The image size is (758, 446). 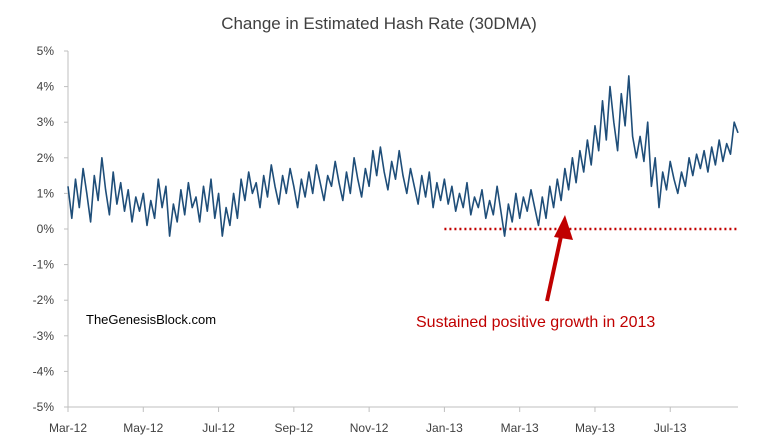 I want to click on x-tick-label: Mar-12, so click(x=68, y=428).